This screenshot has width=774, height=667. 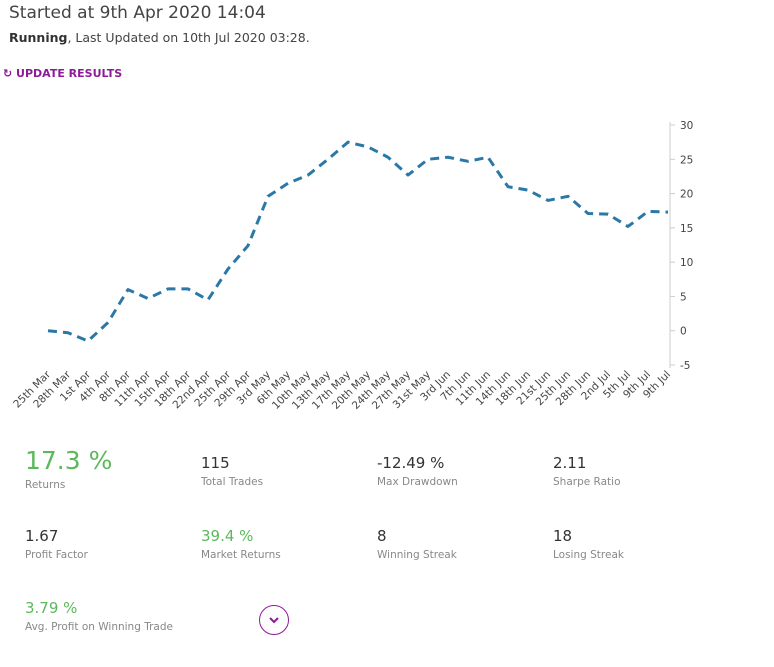 What do you see at coordinates (686, 263) in the screenshot?
I see `y-tick-label: 10` at bounding box center [686, 263].